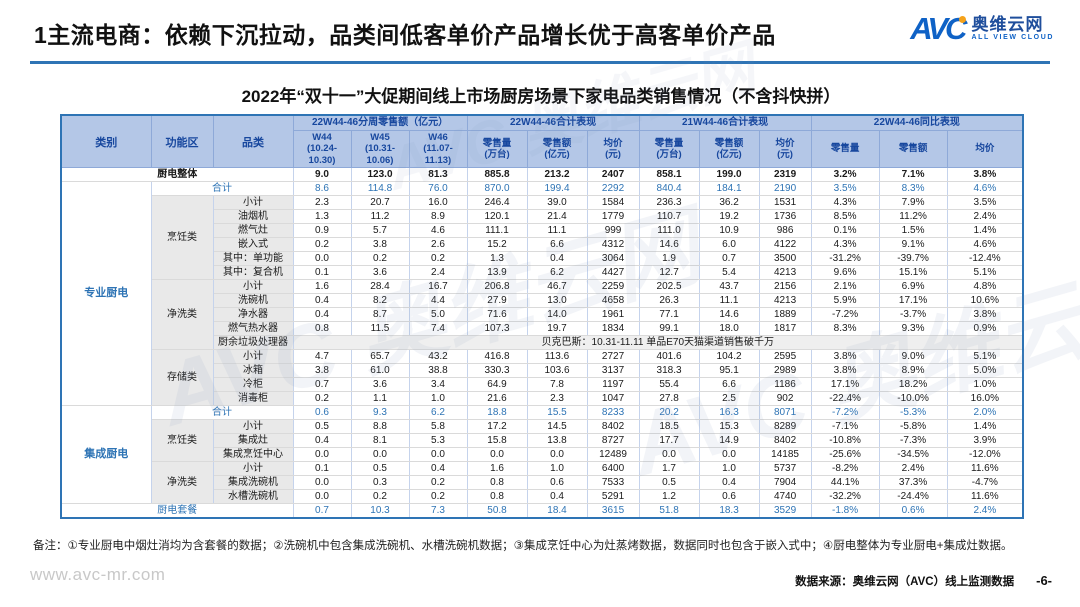 This screenshot has width=1080, height=607. What do you see at coordinates (985, 384) in the screenshot?
I see `value-cell: 1.0%` at bounding box center [985, 384].